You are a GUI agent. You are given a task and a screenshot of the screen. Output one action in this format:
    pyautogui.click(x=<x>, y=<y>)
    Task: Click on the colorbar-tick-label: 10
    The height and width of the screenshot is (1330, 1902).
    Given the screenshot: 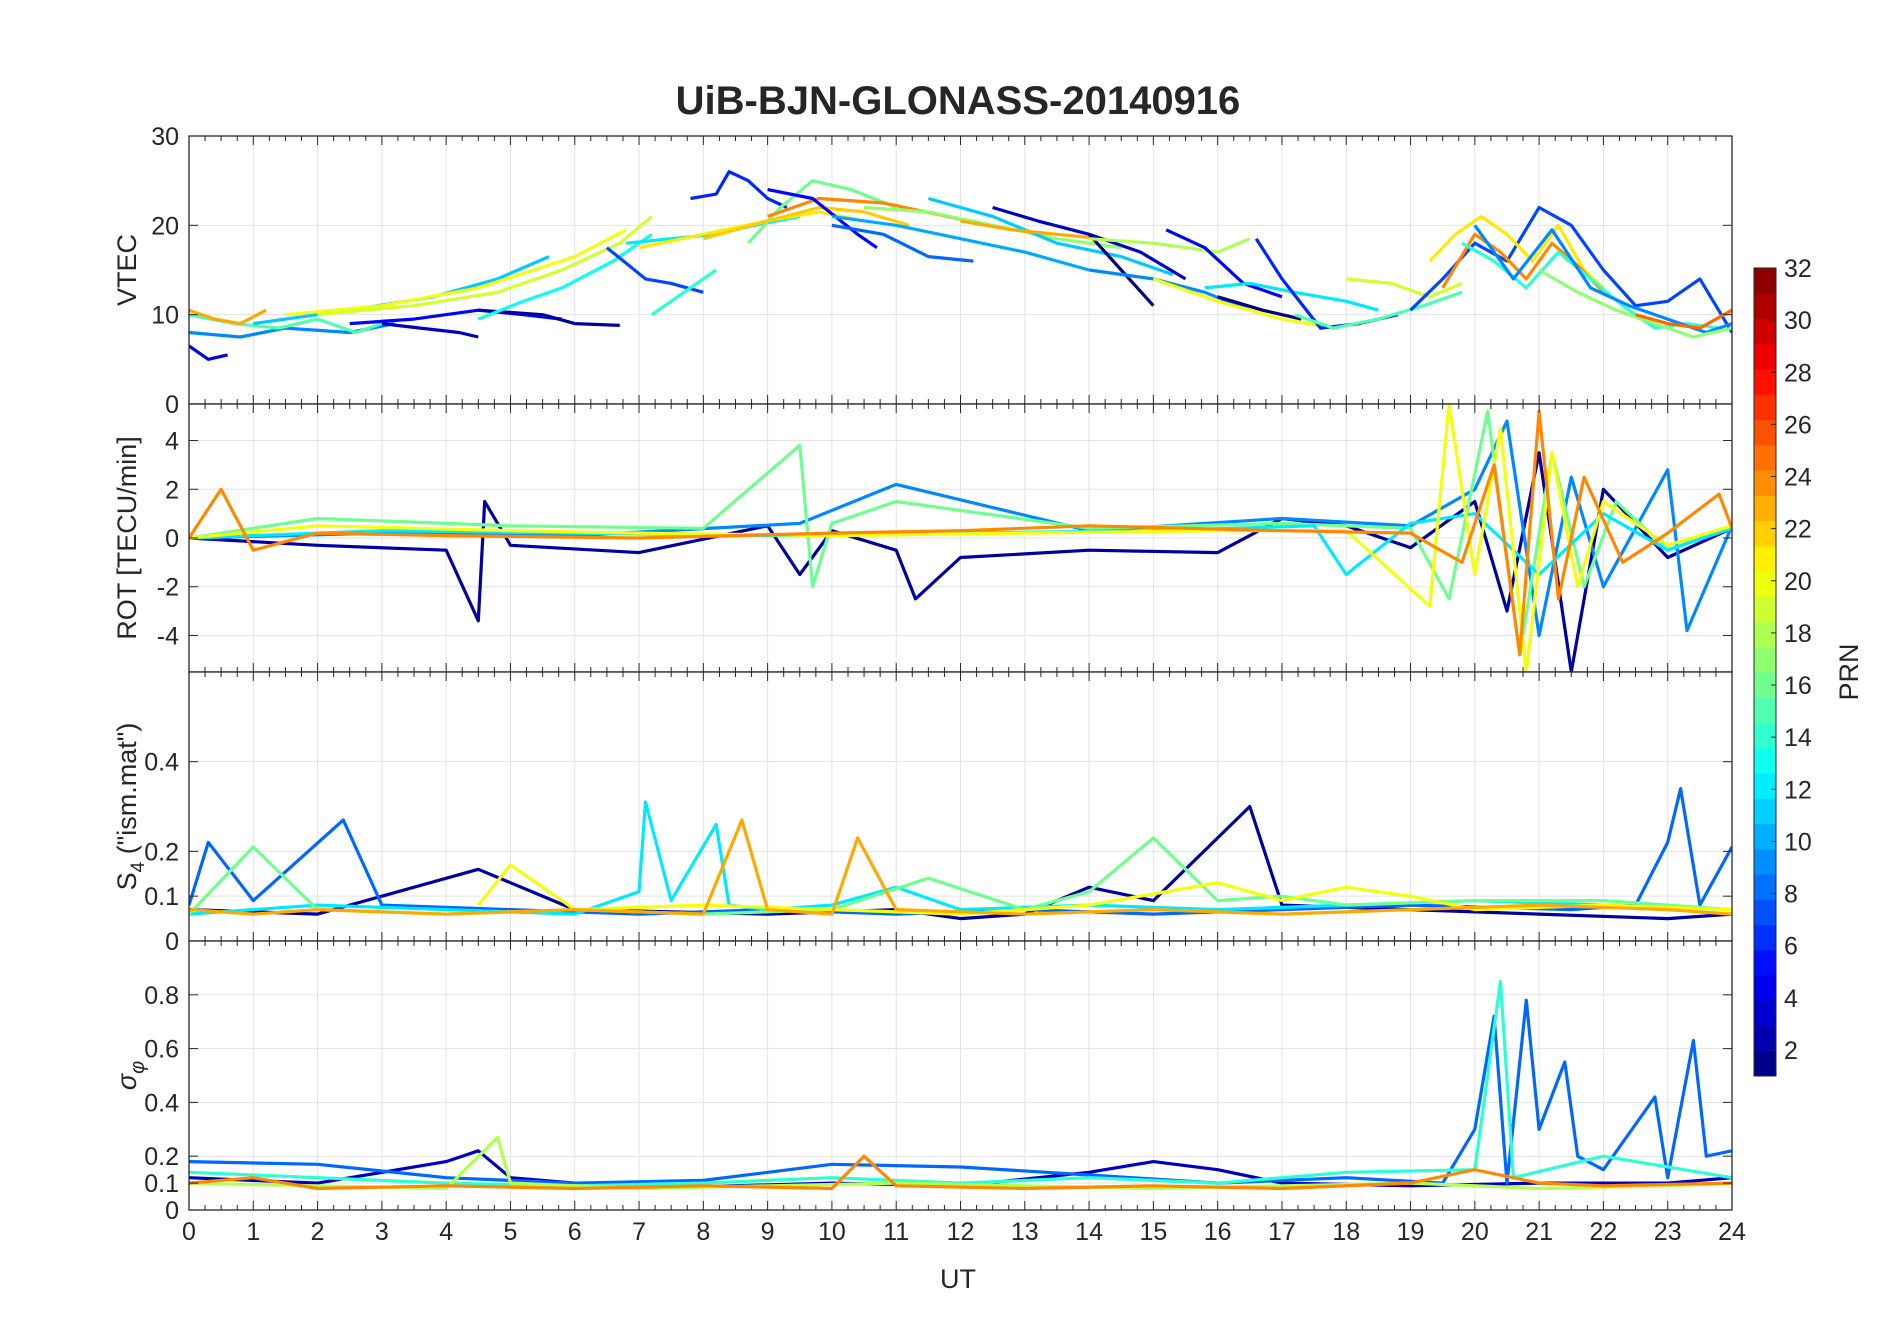 What is the action you would take?
    pyautogui.click(x=1798, y=842)
    